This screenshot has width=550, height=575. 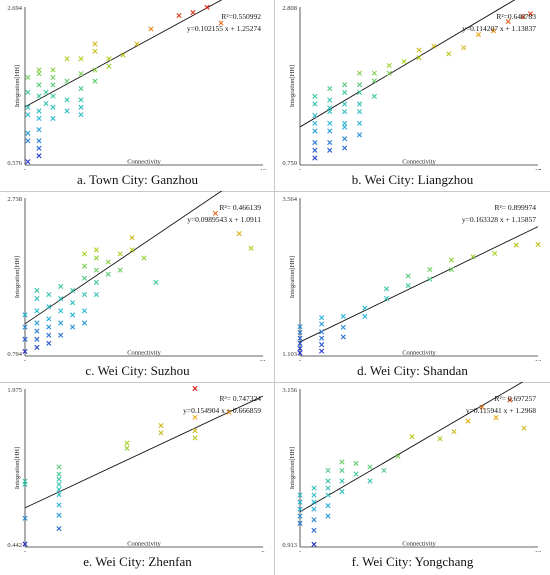 I want to click on y-tick-label: 3.564, so click(x=289, y=199).